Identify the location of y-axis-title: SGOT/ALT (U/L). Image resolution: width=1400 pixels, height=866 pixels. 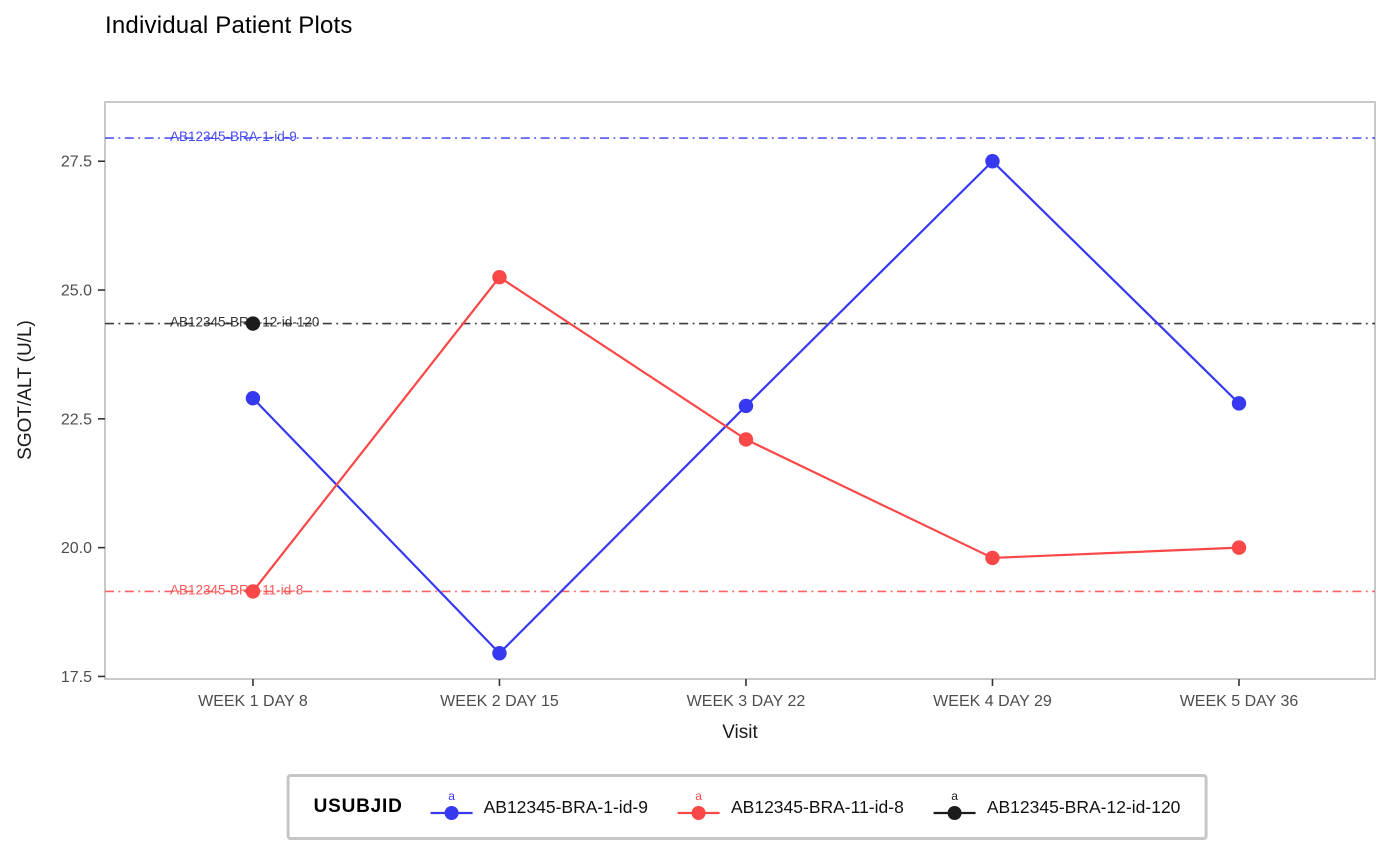
(25, 390).